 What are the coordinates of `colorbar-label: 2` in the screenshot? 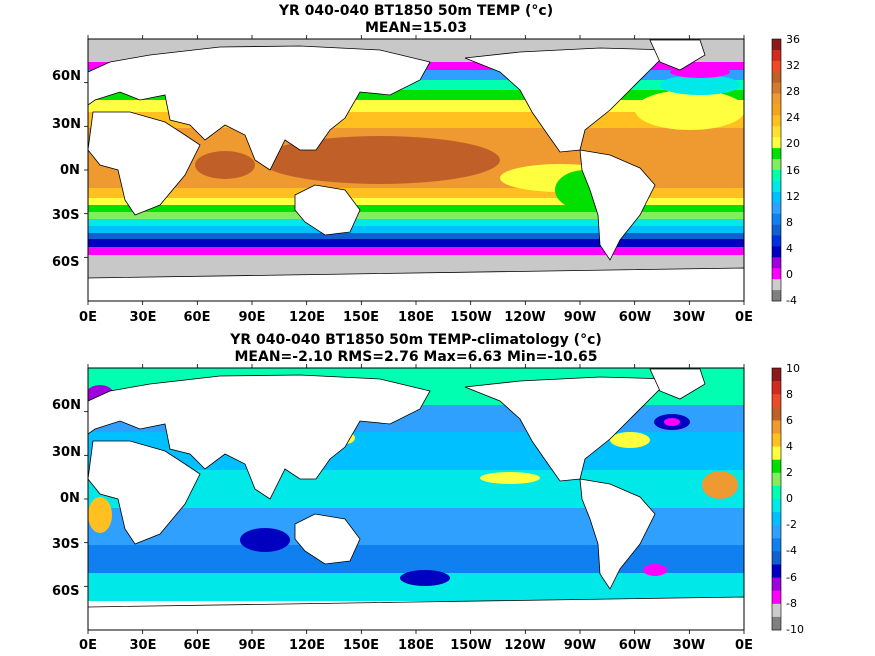 It's located at (789, 472).